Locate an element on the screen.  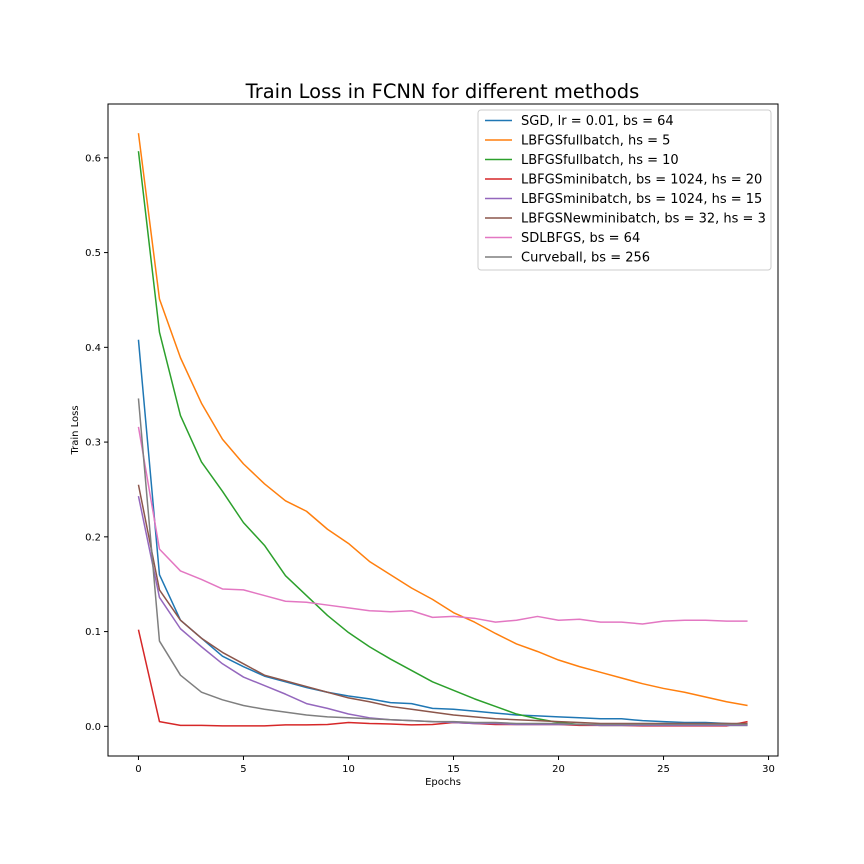
y-tick-label: 0.4 is located at coordinates (93, 348).